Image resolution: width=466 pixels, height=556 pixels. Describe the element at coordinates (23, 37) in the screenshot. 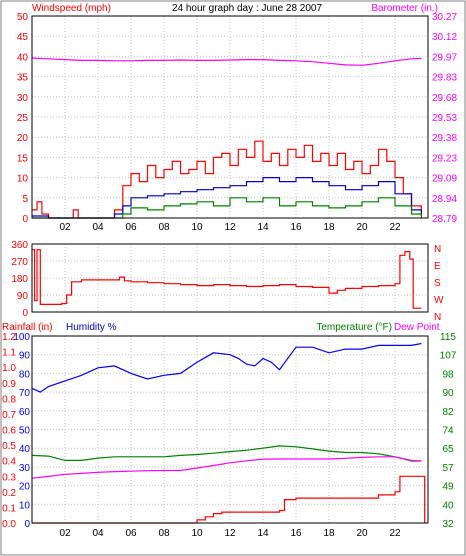

I see `windspeed-tick-label: 45` at that location.